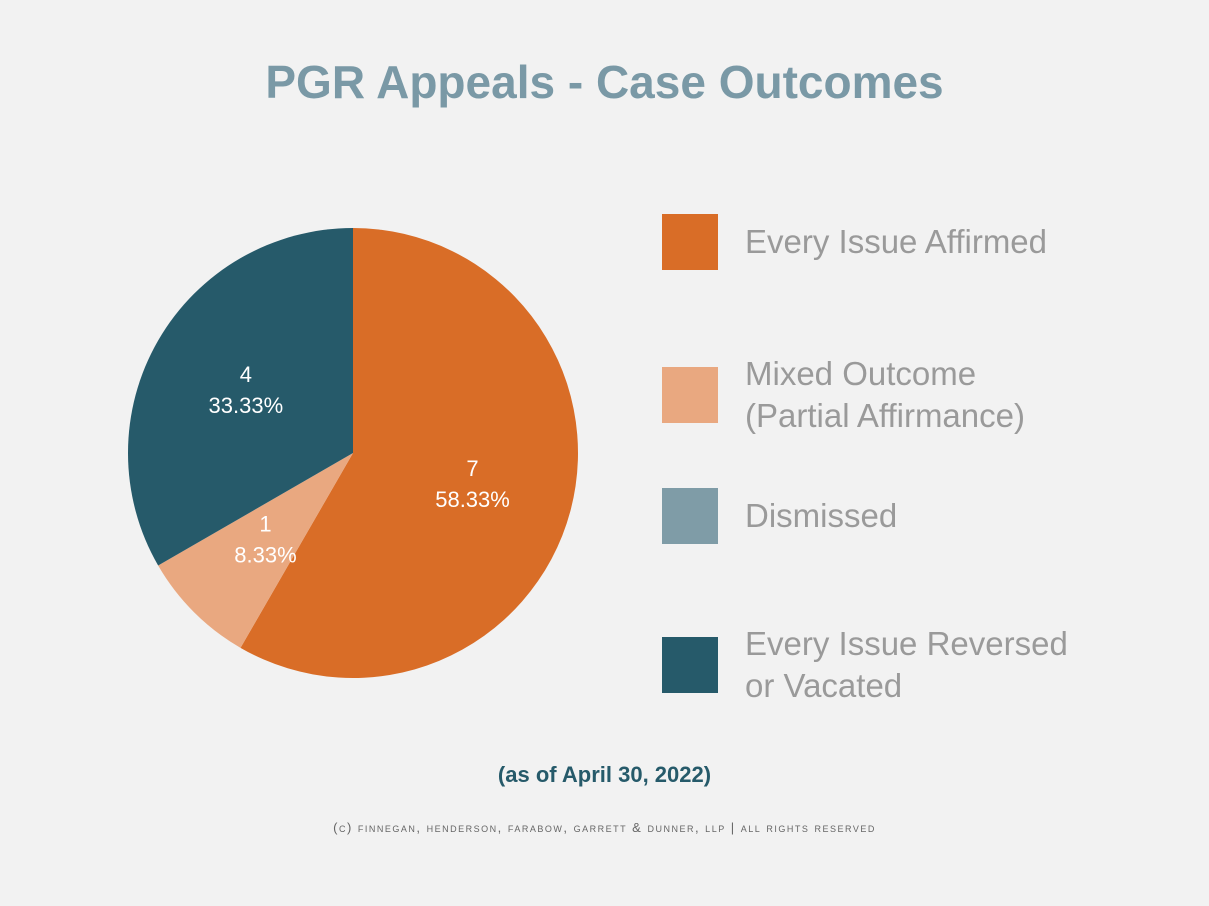 The image size is (1209, 906). What do you see at coordinates (604, 774) in the screenshot?
I see `subtitle: (as of April 30, 2022)` at bounding box center [604, 774].